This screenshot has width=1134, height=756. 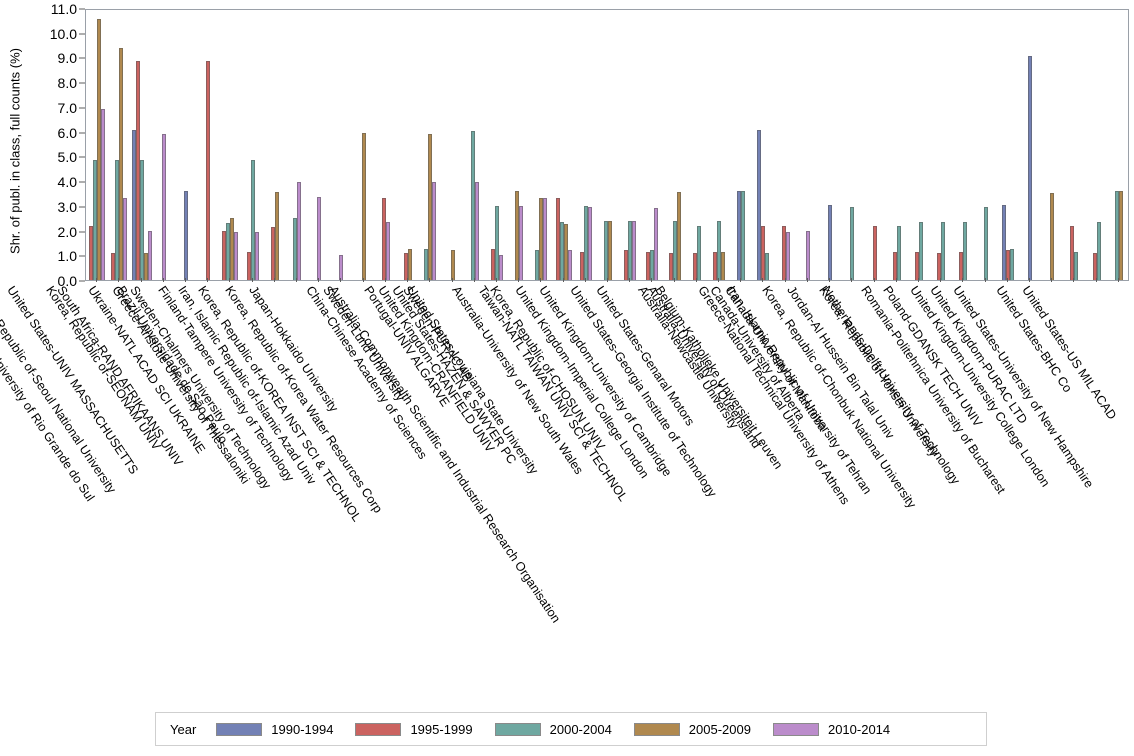 What do you see at coordinates (63, 33) in the screenshot?
I see `y-tick-label: 10.0` at bounding box center [63, 33].